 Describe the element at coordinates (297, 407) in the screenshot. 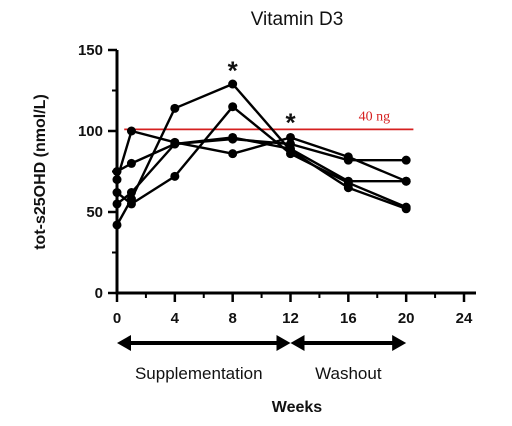

I see `x-axis-label: Weeks` at that location.